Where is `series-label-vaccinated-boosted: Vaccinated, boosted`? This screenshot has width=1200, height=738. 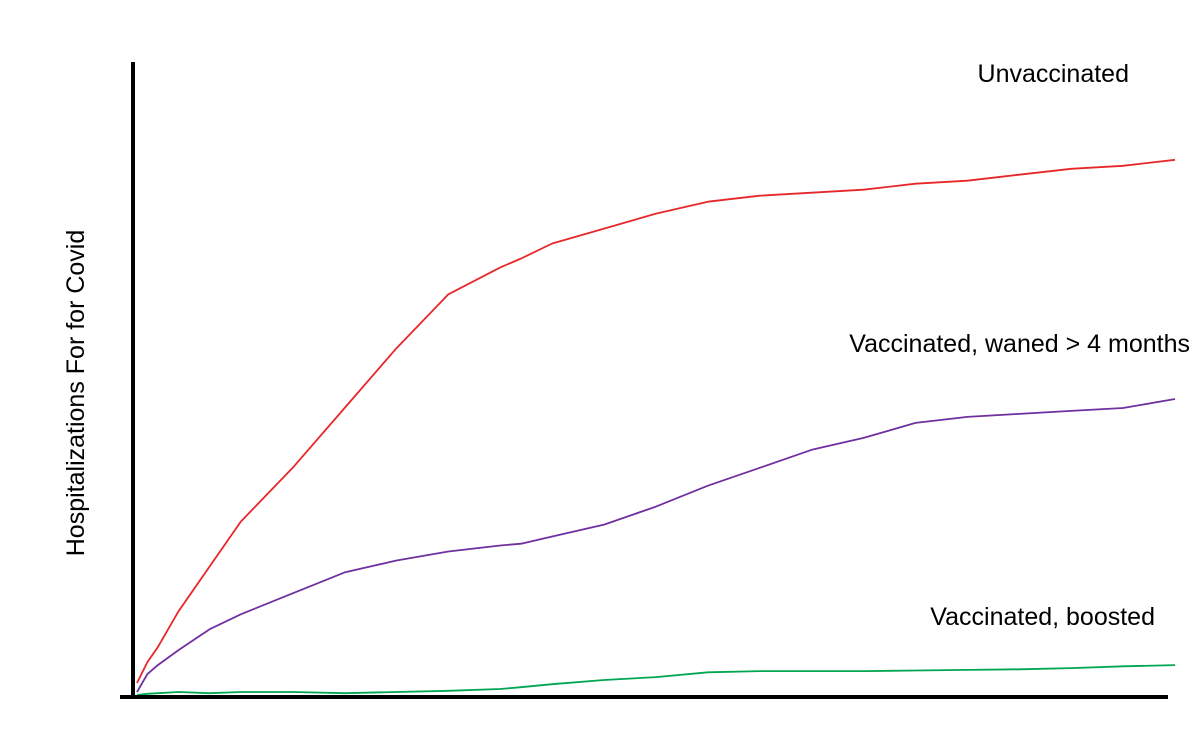
series-label-vaccinated-boosted: Vaccinated, boosted is located at coordinates (1042, 617).